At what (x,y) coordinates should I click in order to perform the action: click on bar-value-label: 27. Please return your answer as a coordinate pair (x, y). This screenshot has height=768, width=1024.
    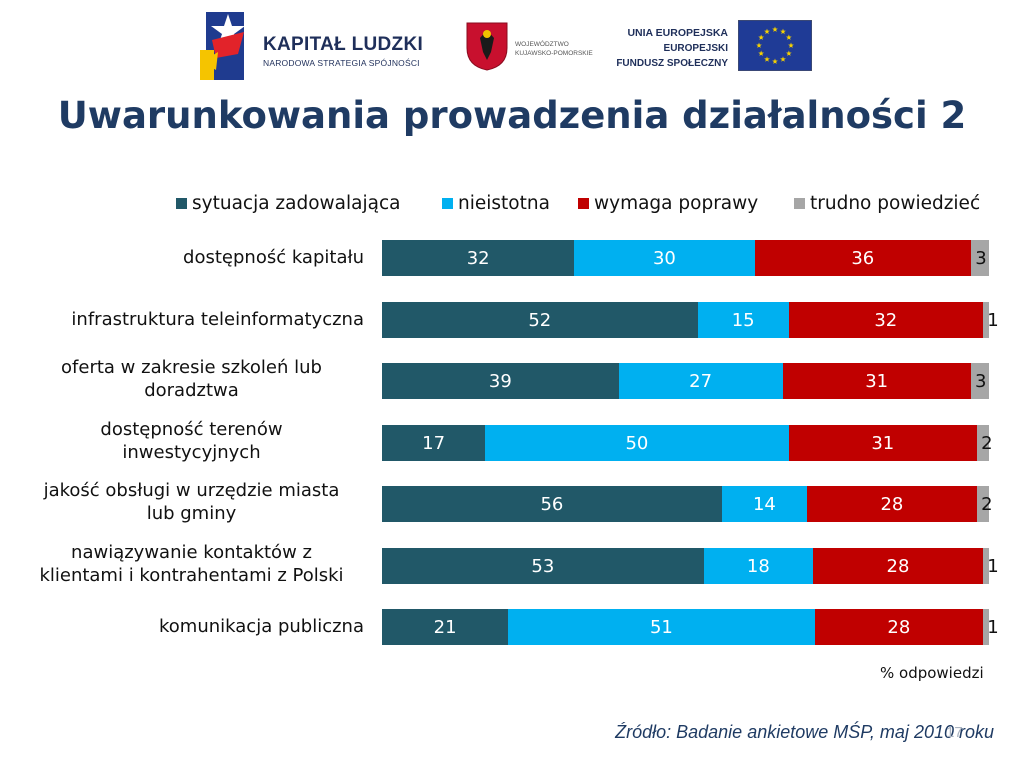
    Looking at the image, I should click on (701, 381).